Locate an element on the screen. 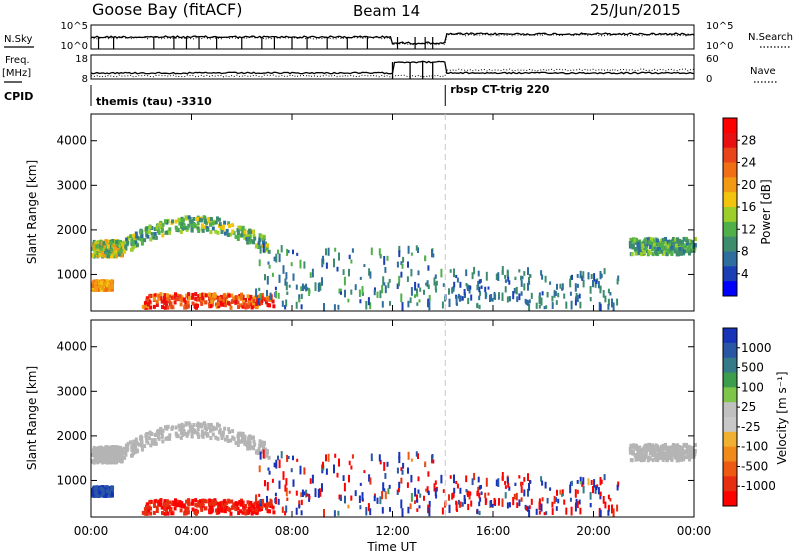 This screenshot has width=800, height=554. nsearch-tick-bottom: 10^0 is located at coordinates (719, 46).